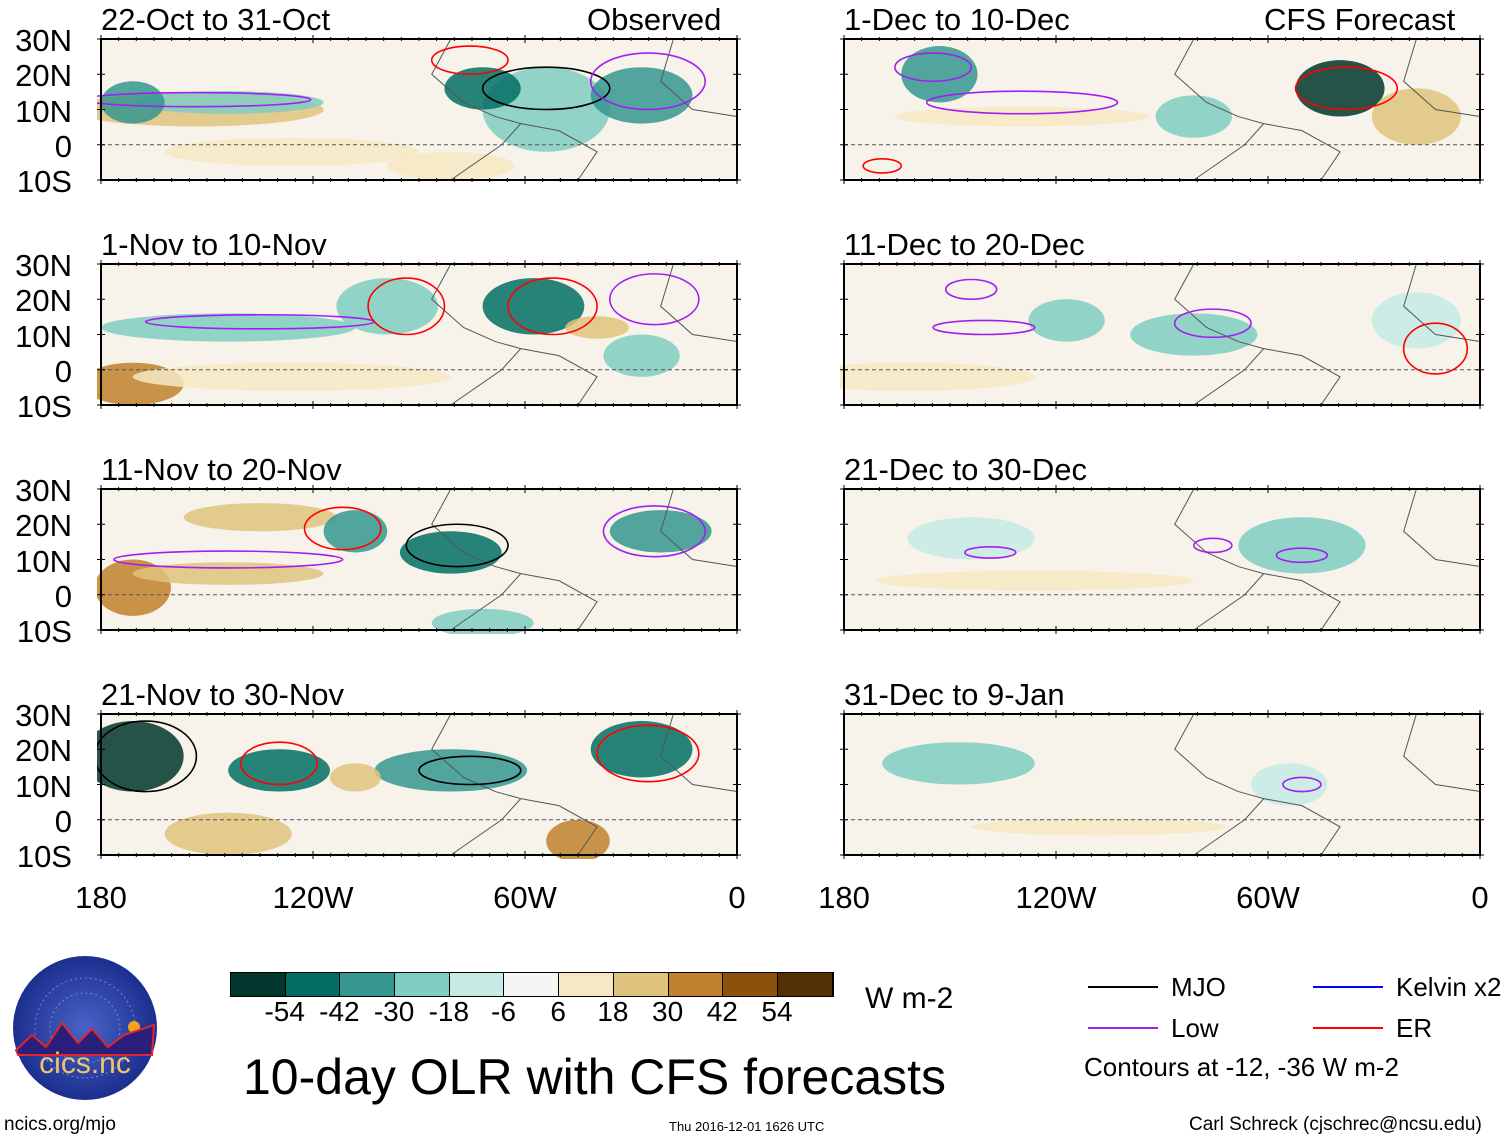 This screenshot has width=1510, height=1142. What do you see at coordinates (1198, 987) in the screenshot?
I see `legend-label: MJO` at bounding box center [1198, 987].